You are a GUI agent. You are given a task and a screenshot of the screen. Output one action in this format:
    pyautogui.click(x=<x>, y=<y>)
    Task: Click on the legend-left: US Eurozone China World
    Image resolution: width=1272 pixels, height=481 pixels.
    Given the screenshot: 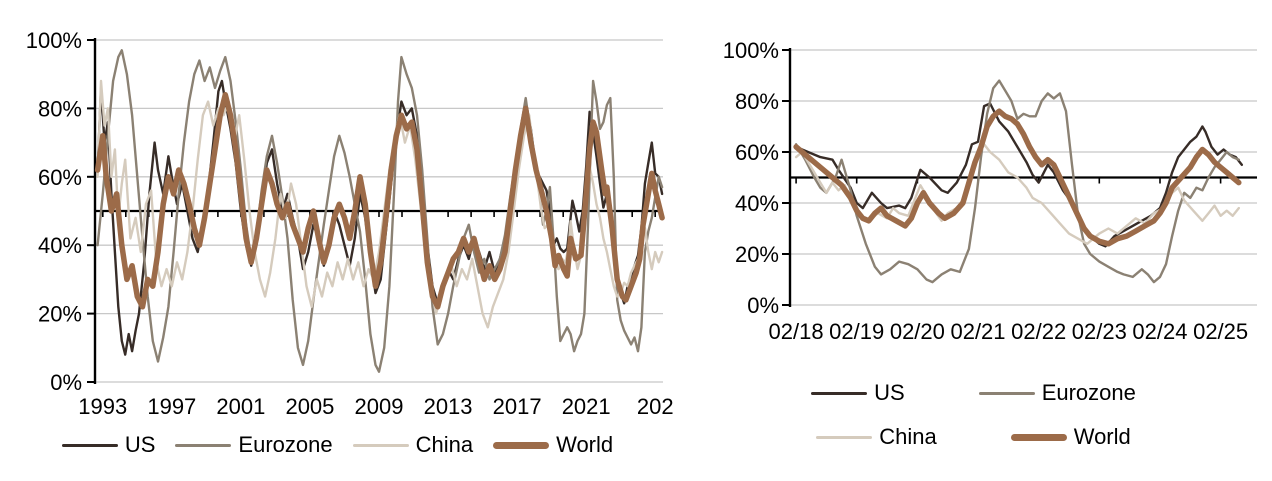 What is the action you would take?
    pyautogui.click(x=337, y=445)
    